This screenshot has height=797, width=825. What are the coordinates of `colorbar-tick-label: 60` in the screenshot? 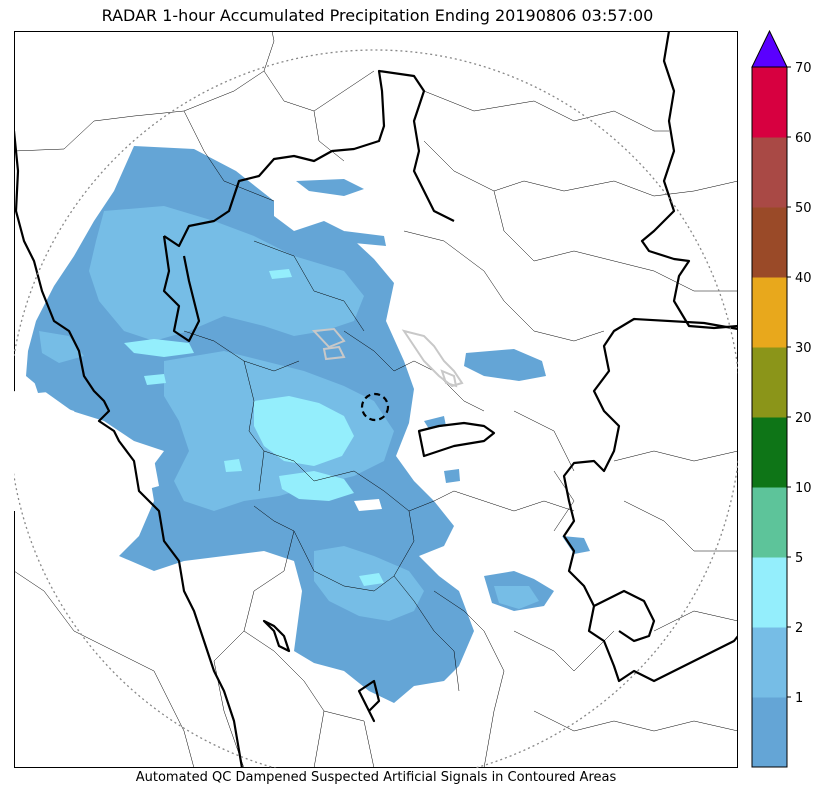 It's located at (803, 138).